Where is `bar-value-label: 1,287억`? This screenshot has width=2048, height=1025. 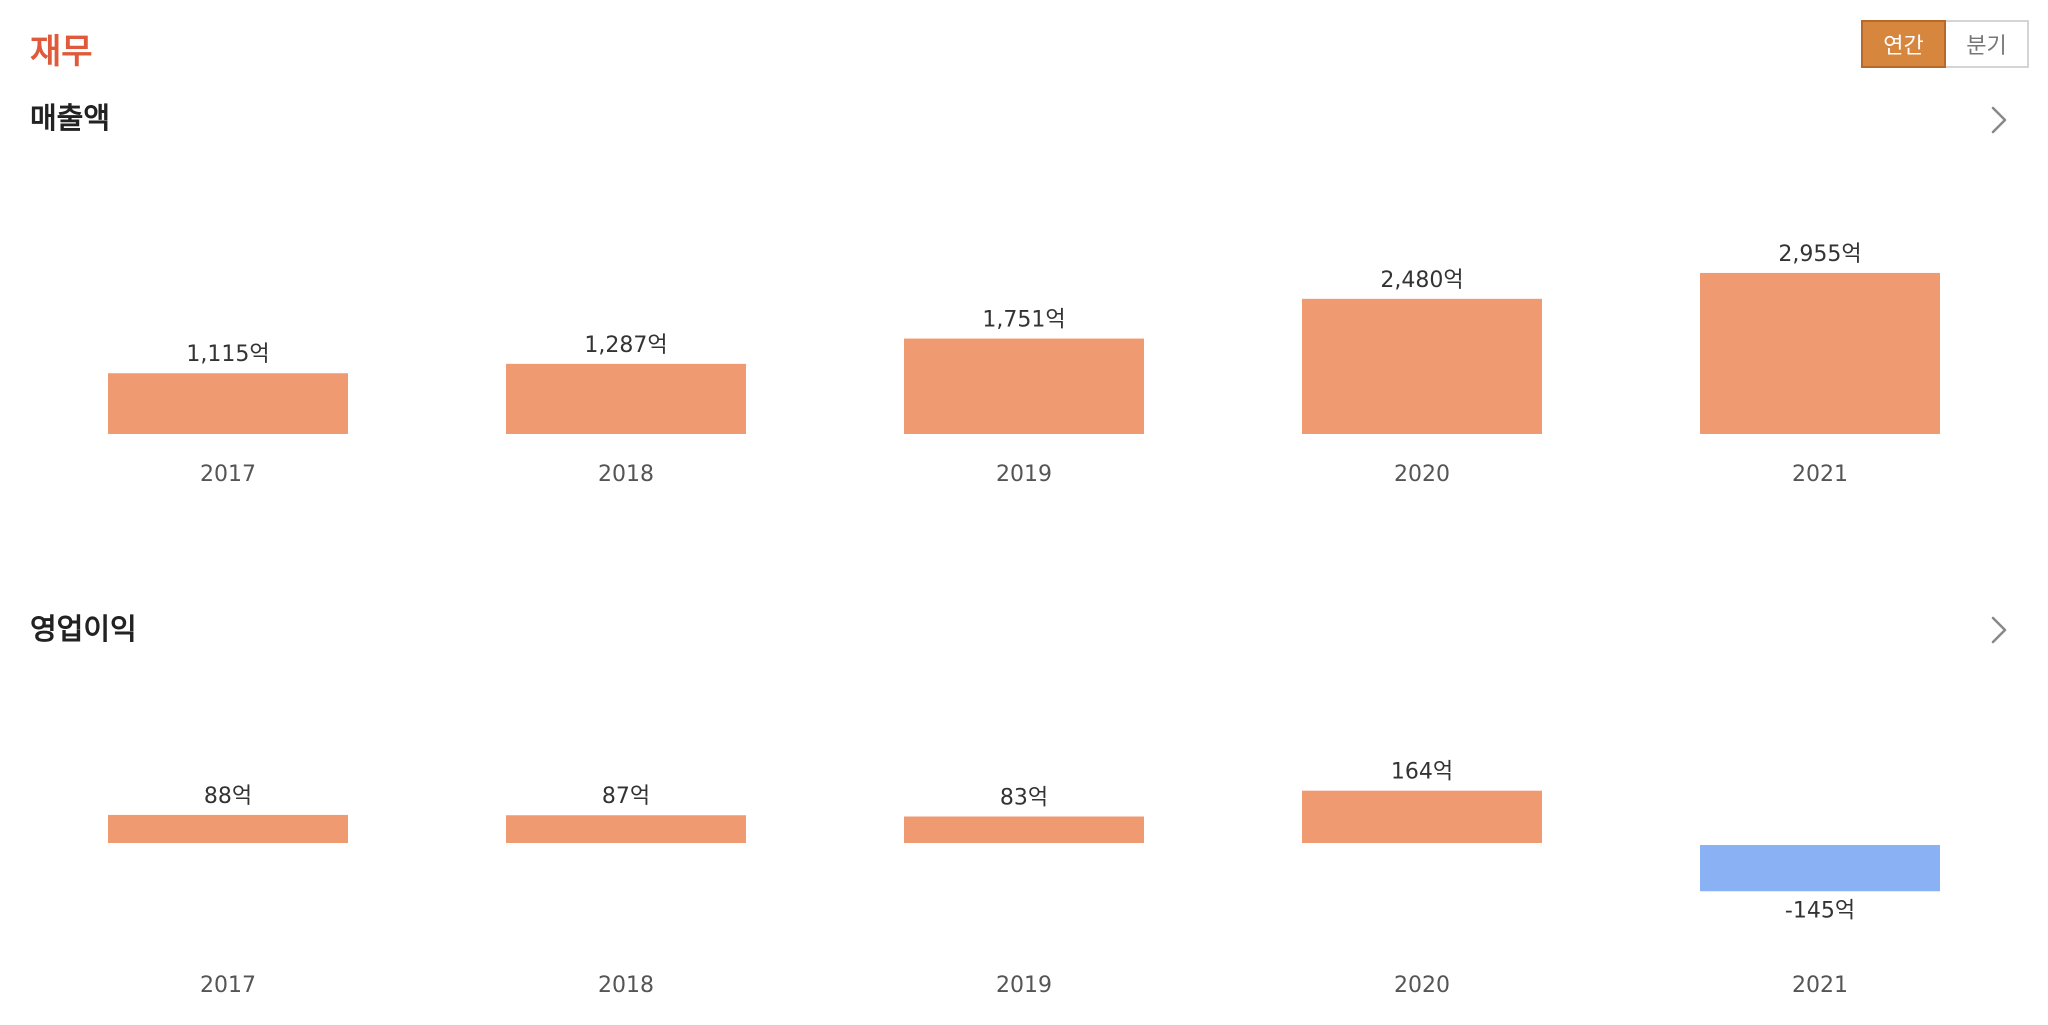
bar-value-label: 1,287억 is located at coordinates (625, 345).